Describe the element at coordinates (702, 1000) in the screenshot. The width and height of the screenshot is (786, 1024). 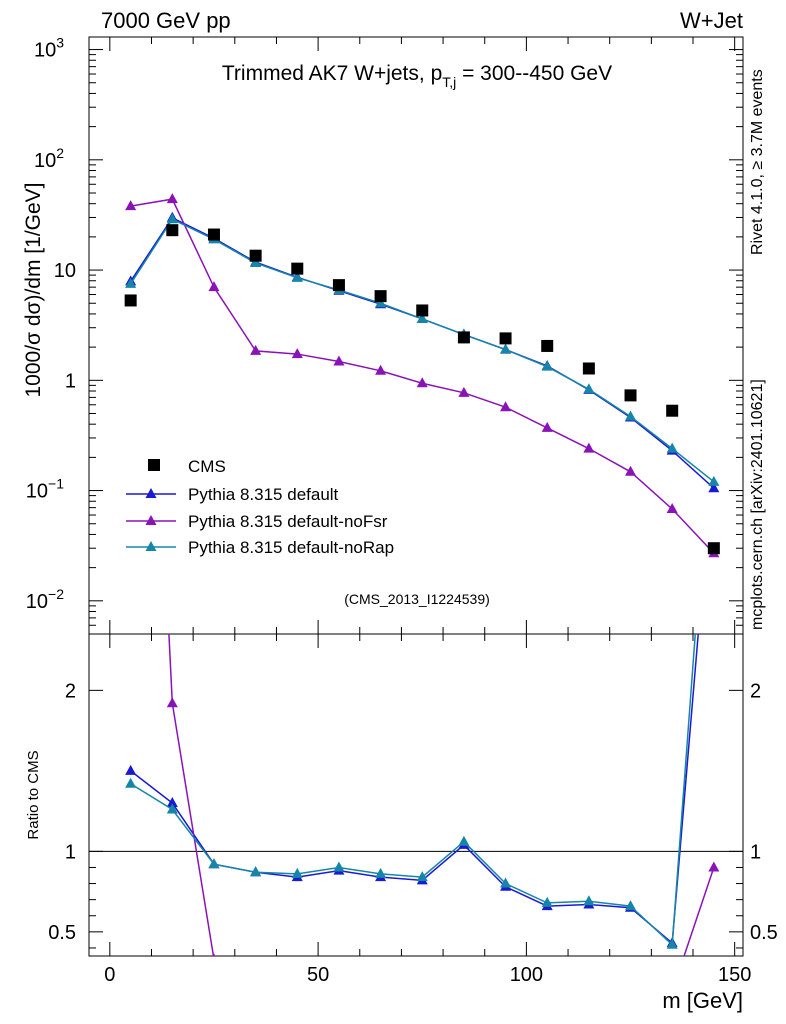
I see `x-axis-label: m [GeV]` at that location.